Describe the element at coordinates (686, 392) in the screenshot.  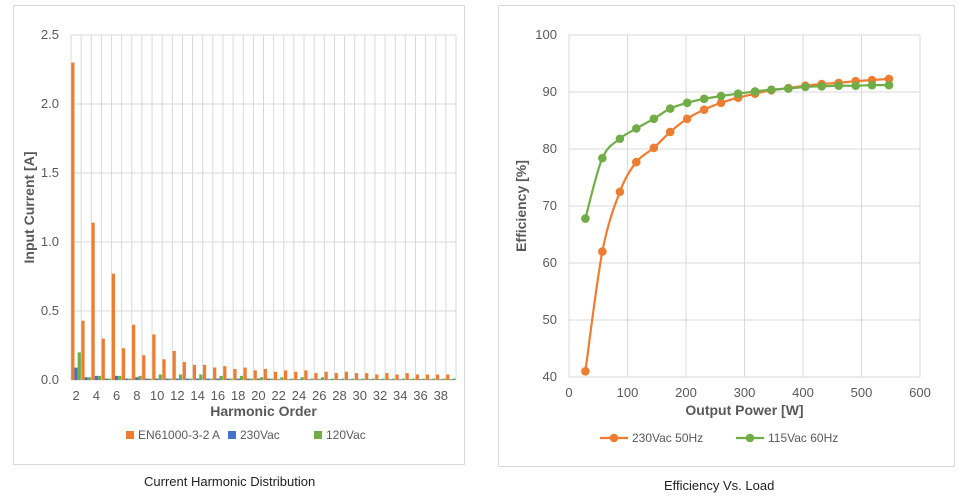
I see `x-tick-label: 200` at that location.